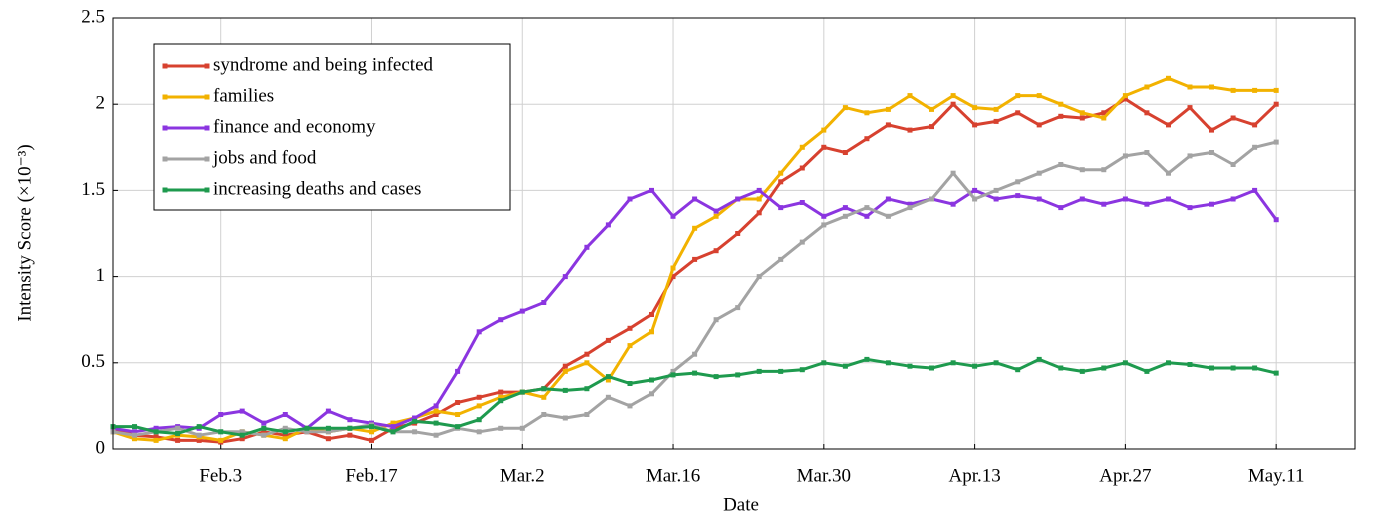 This screenshot has height=517, width=1374. I want to click on x-tick-label: Apr.13, so click(974, 475).